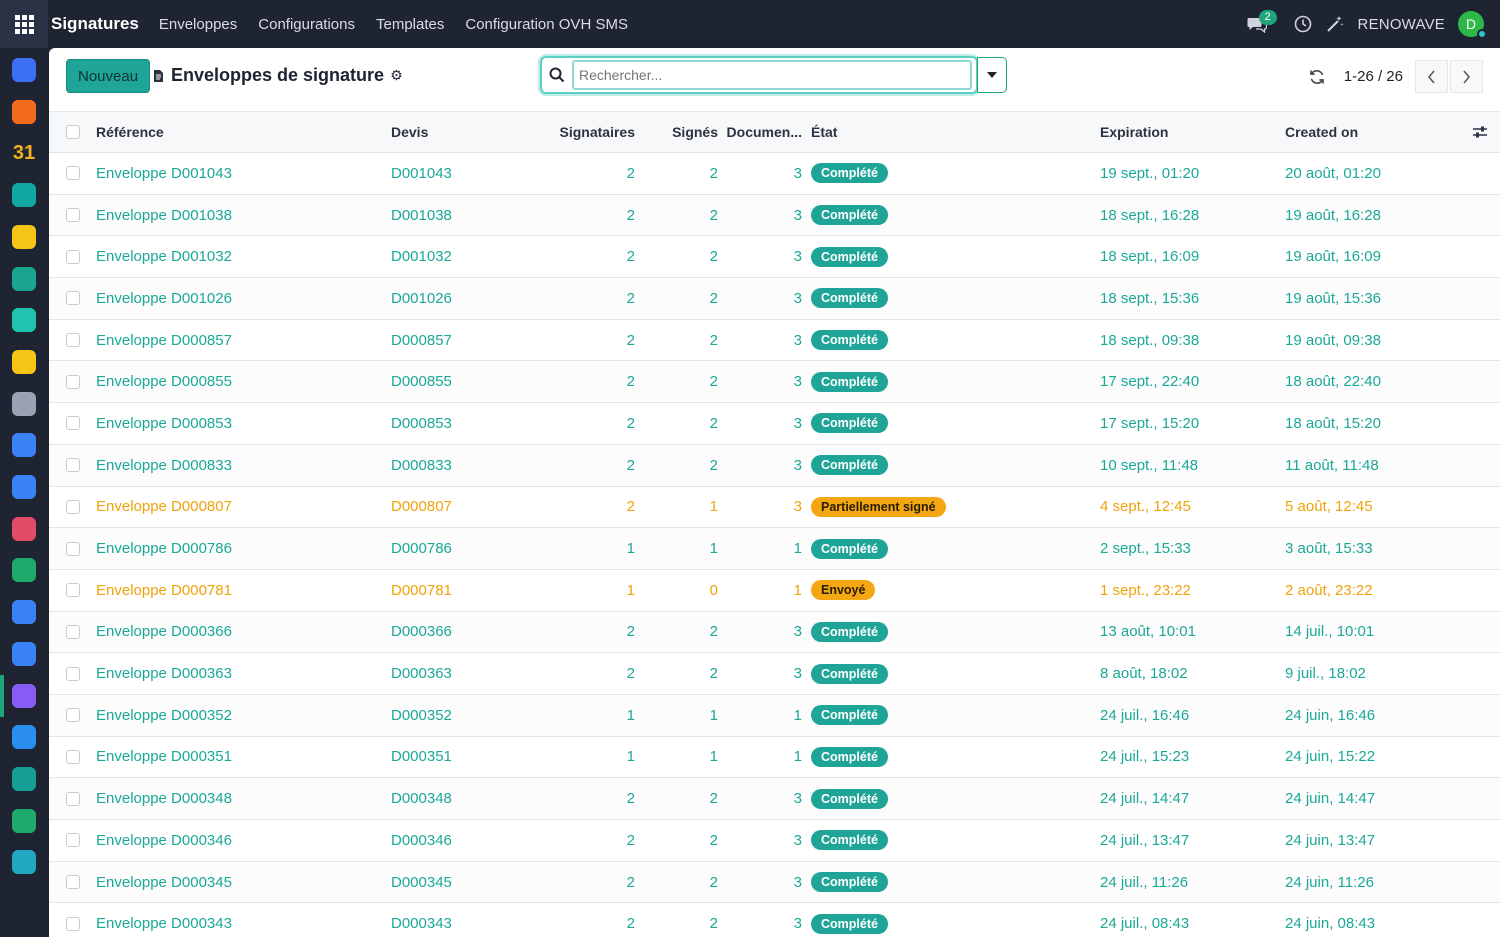 The height and width of the screenshot is (937, 1500). Describe the element at coordinates (24, 487) in the screenshot. I see `calendar-icon` at that location.